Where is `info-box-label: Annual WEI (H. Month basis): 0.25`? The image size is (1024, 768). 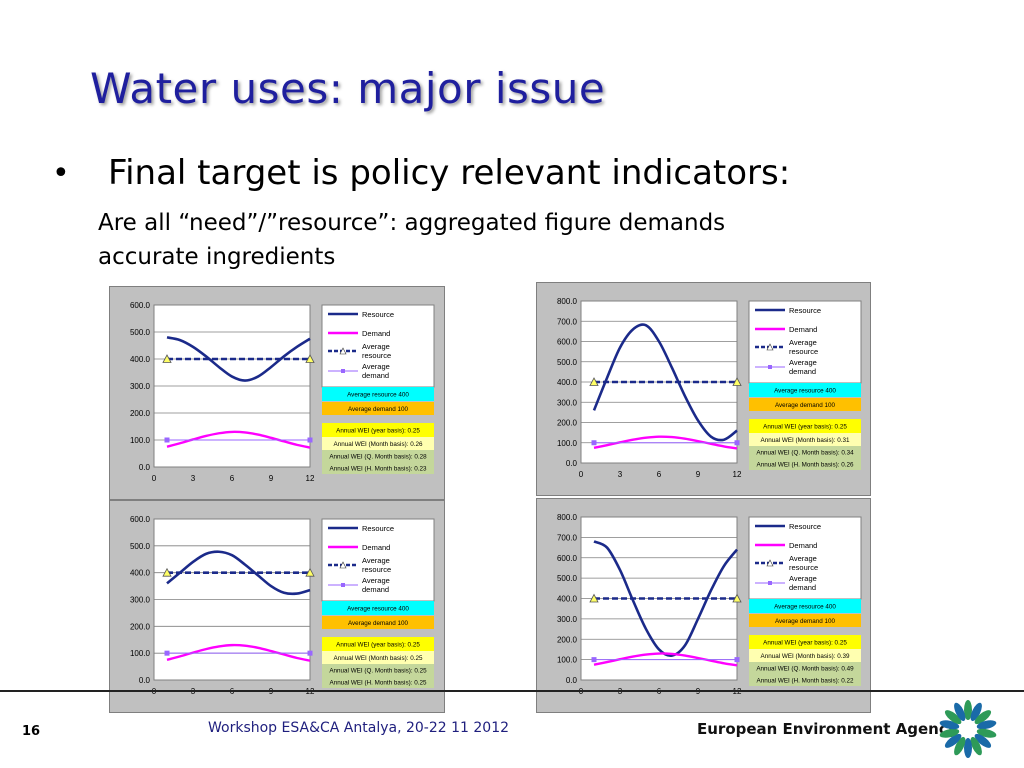
info-box-label: Annual WEI (H. Month basis): 0.25 is located at coordinates (378, 683).